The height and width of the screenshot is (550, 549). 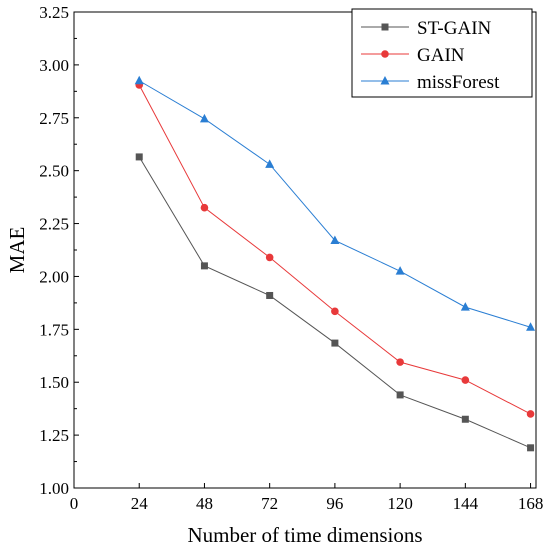 I want to click on legend-item: GAIN, so click(x=413, y=55).